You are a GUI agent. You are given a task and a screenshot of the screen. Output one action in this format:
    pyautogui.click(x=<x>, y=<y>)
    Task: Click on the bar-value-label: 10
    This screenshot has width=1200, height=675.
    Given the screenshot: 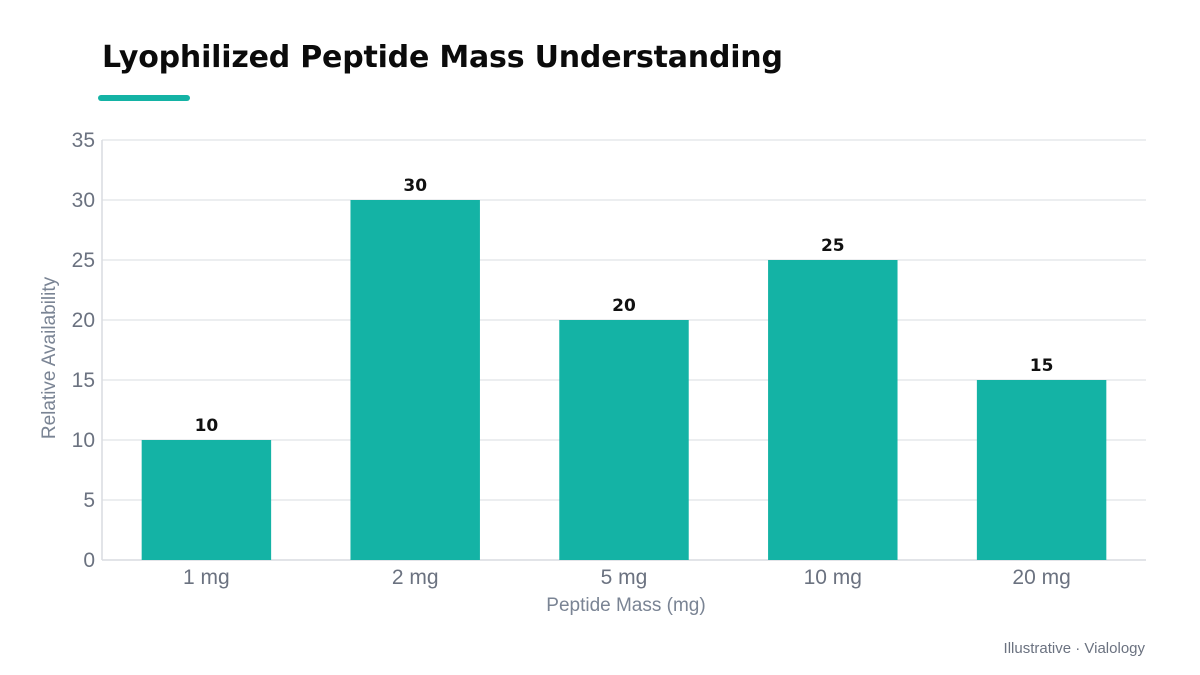 What is the action you would take?
    pyautogui.click(x=207, y=426)
    